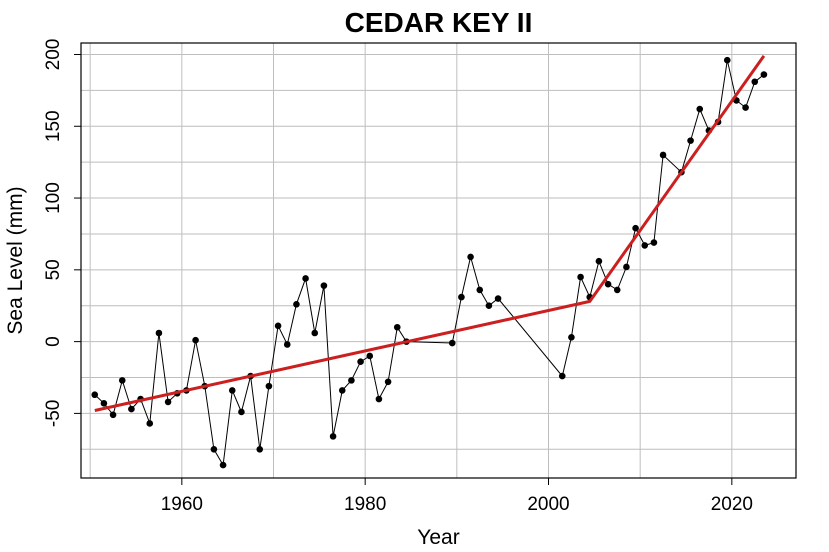 The image size is (829, 552). What do you see at coordinates (53, 126) in the screenshot?
I see `y-tick-label: 150` at bounding box center [53, 126].